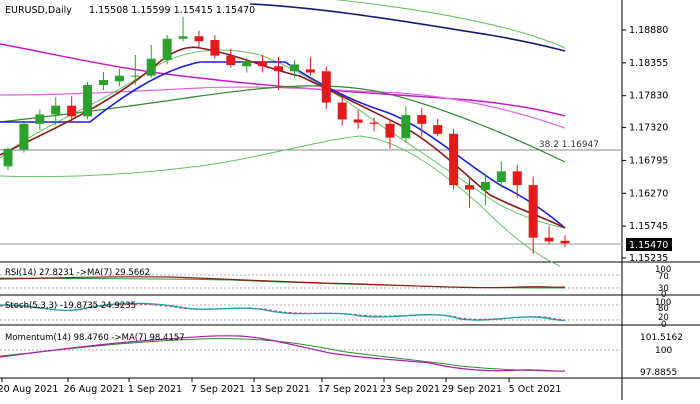  Describe the element at coordinates (648, 63) in the screenshot. I see `price-axis-label: 1.18355` at that location.